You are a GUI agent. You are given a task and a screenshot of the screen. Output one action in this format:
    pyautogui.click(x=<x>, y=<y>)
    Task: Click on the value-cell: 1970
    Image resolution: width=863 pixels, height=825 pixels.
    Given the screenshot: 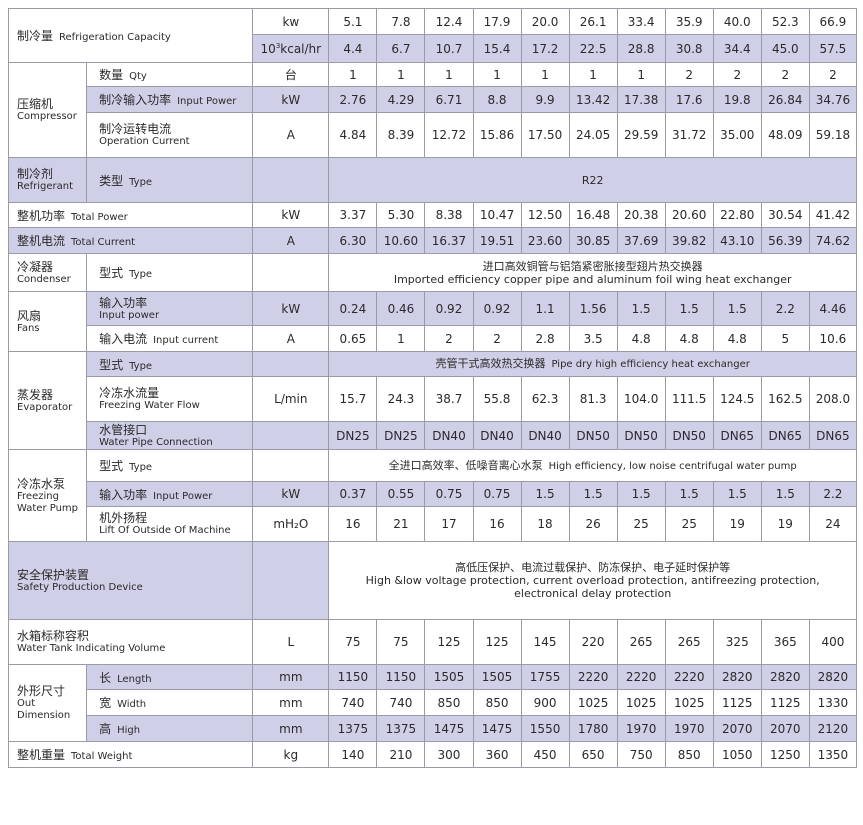 What is the action you would take?
    pyautogui.click(x=641, y=728)
    